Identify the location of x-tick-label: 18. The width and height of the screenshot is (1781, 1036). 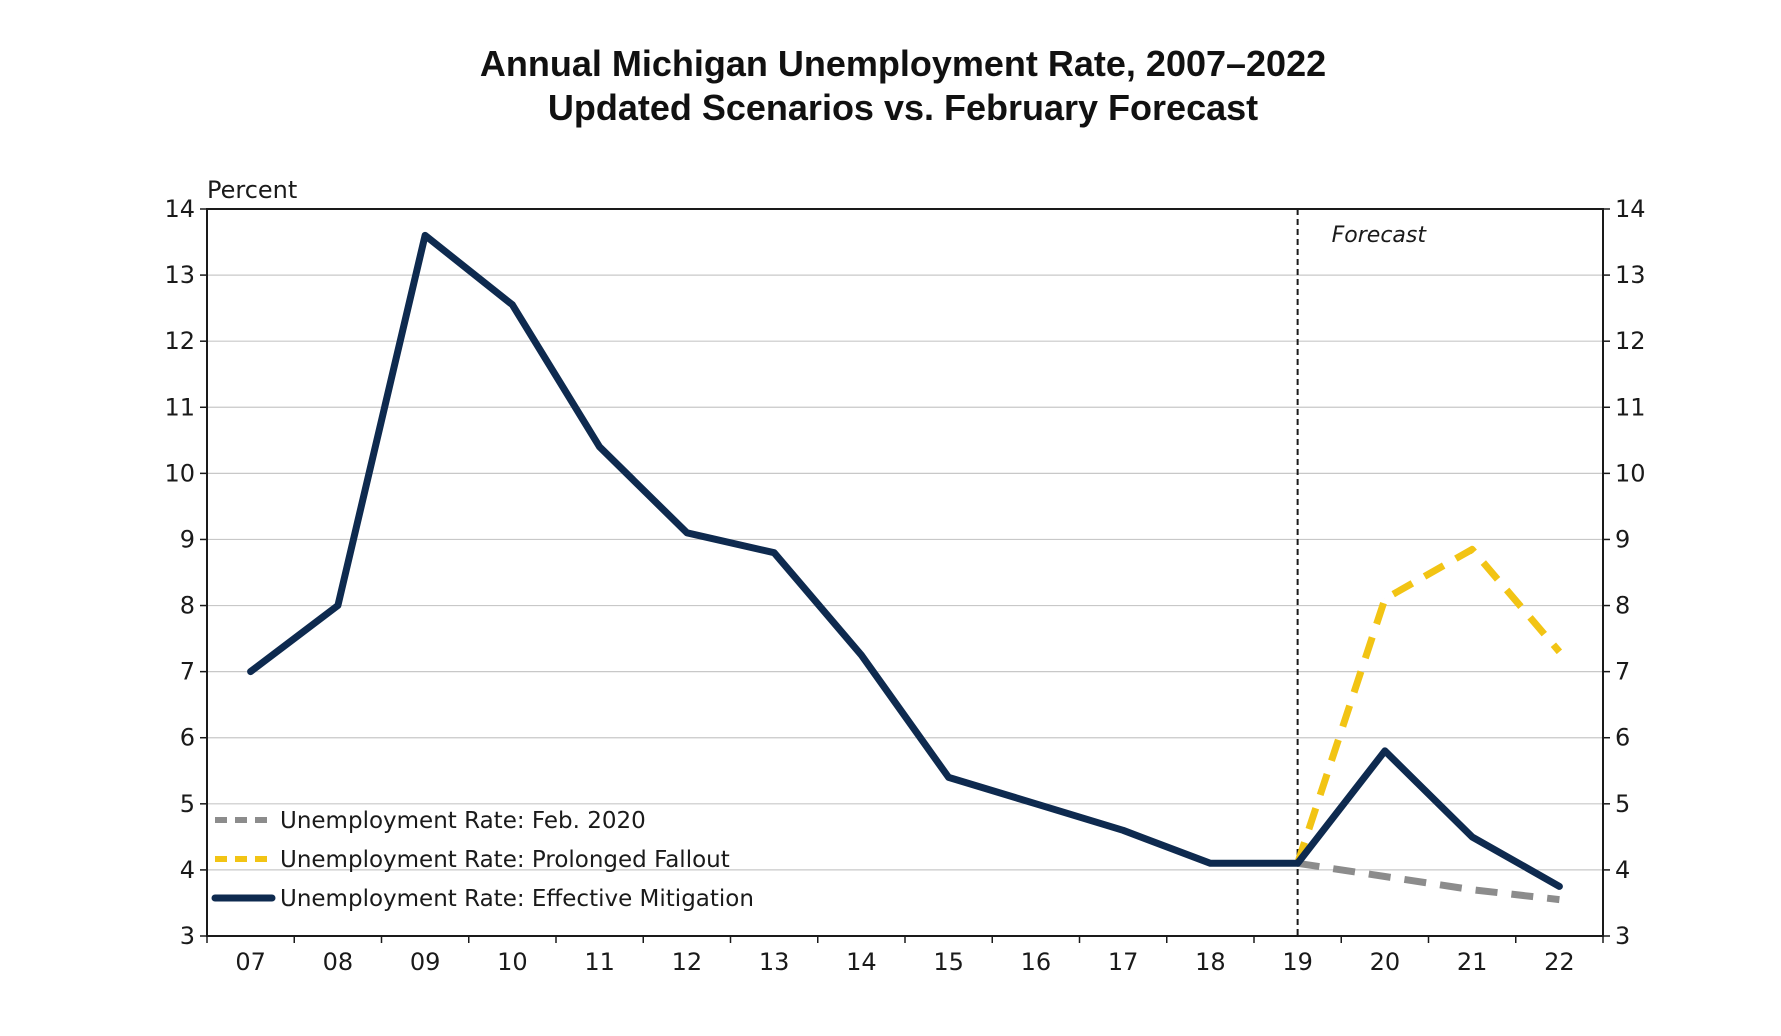
(1210, 962).